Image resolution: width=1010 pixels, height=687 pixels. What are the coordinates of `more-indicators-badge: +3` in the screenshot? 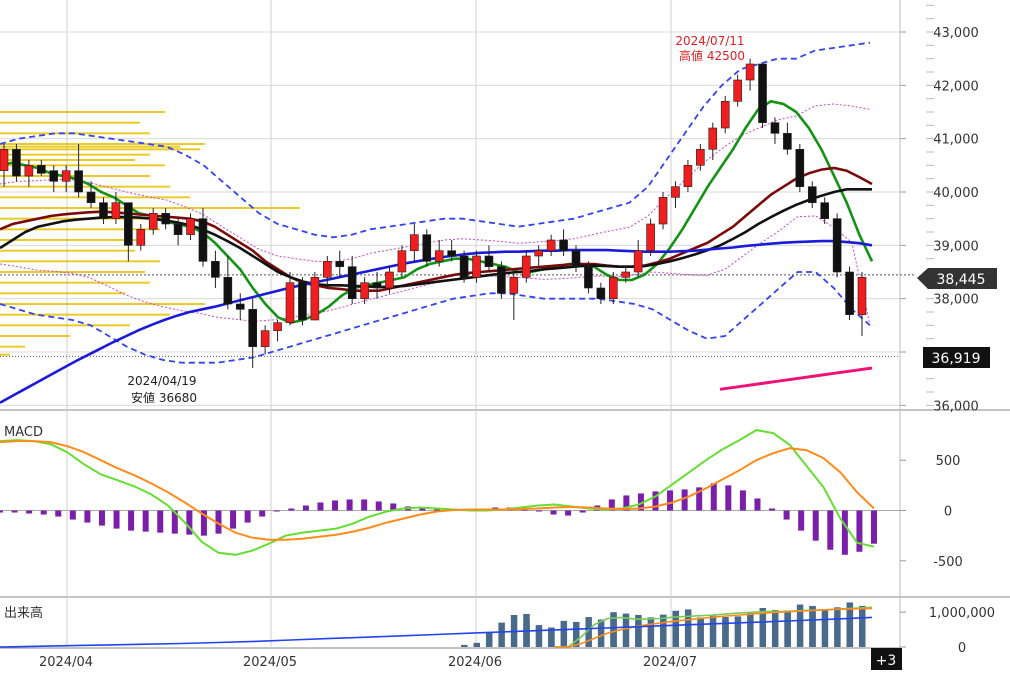 It's located at (886, 659).